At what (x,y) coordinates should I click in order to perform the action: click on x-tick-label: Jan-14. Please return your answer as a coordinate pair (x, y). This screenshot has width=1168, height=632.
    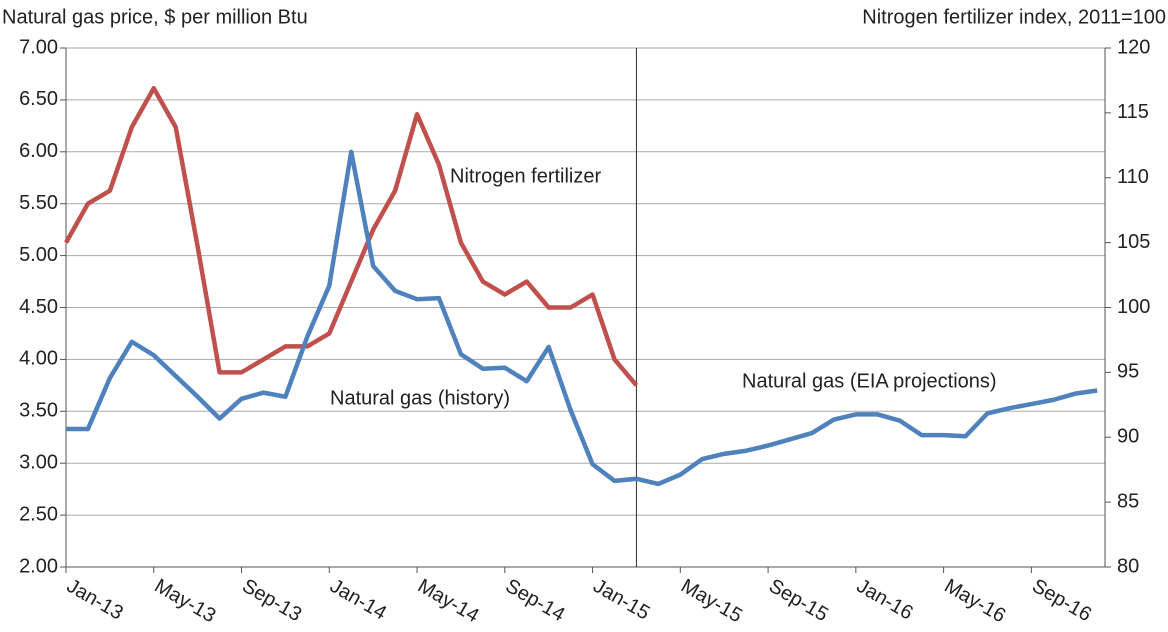
    Looking at the image, I should click on (358, 600).